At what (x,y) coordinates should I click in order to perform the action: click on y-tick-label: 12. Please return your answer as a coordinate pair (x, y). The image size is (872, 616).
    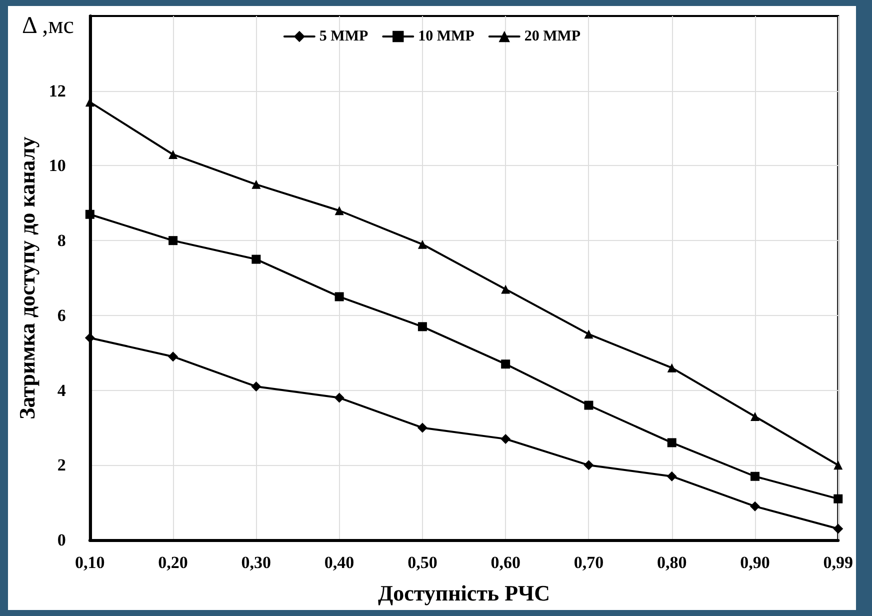
    Looking at the image, I should click on (57, 90).